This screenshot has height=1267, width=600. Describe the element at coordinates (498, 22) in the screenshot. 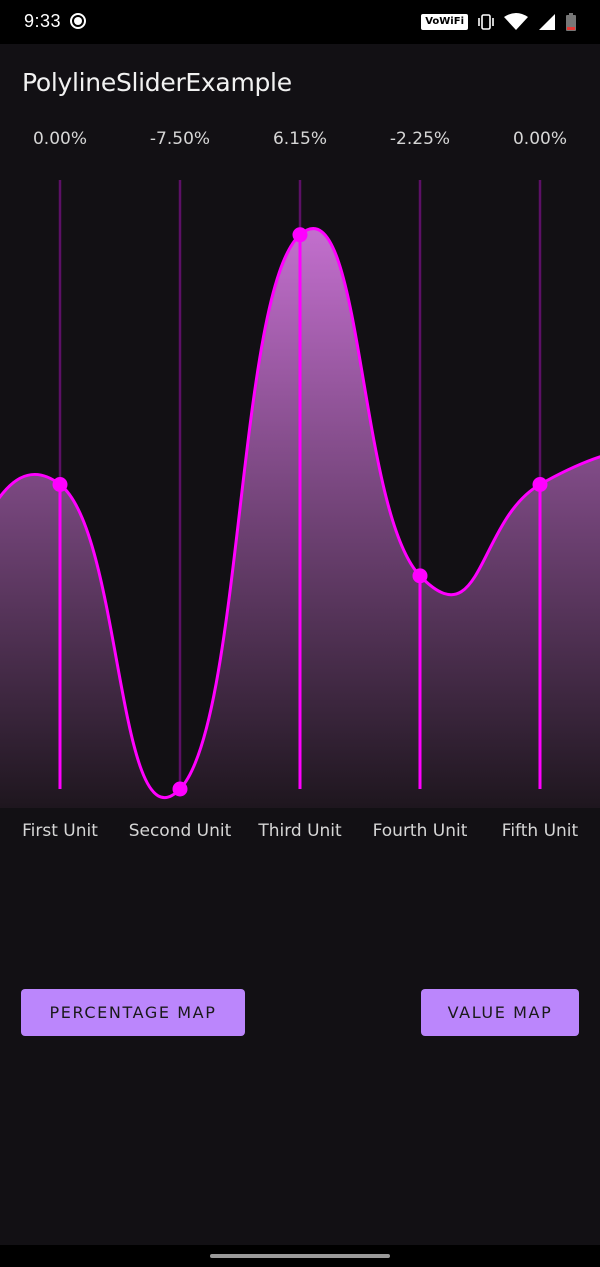

I see `status-icons: VoWiFi` at that location.